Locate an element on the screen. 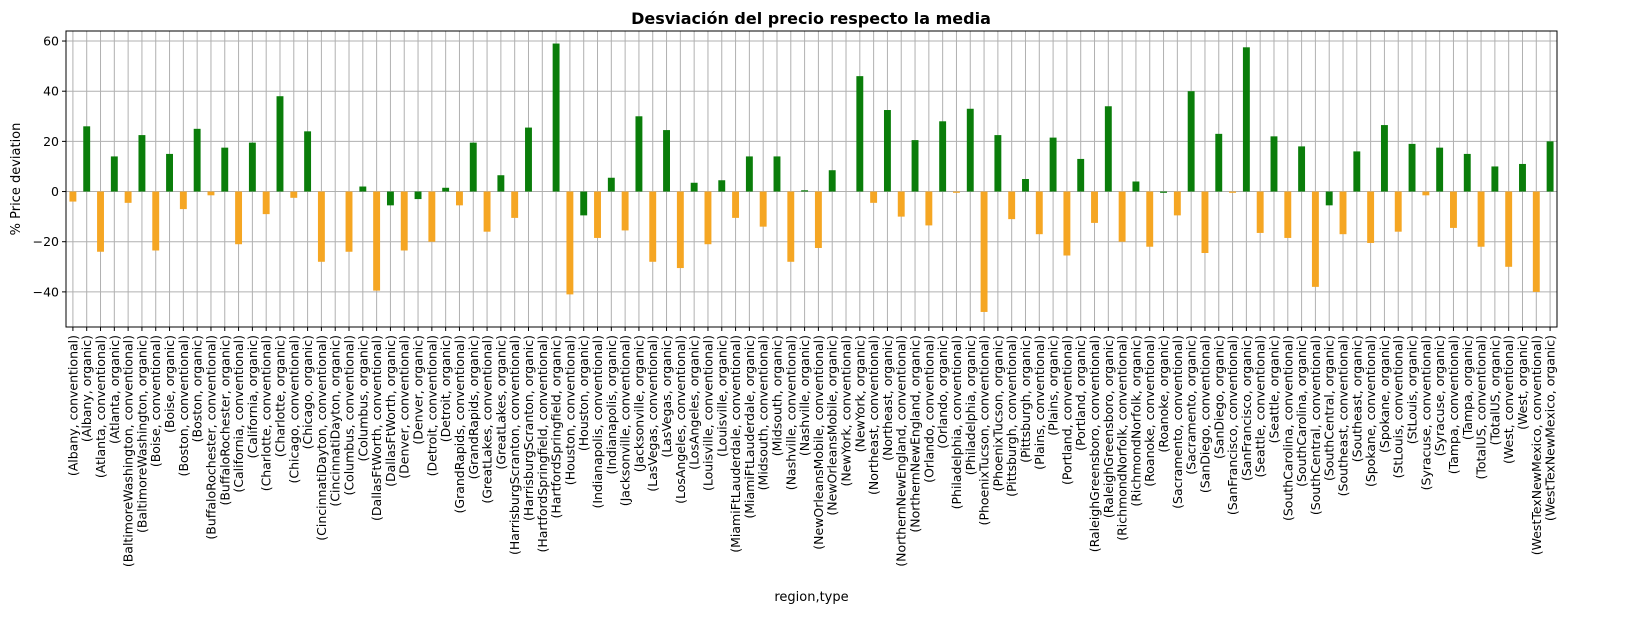 This screenshot has width=1628, height=638. x-tick-label: (SouthCentral, organic) is located at coordinates (1329, 408).